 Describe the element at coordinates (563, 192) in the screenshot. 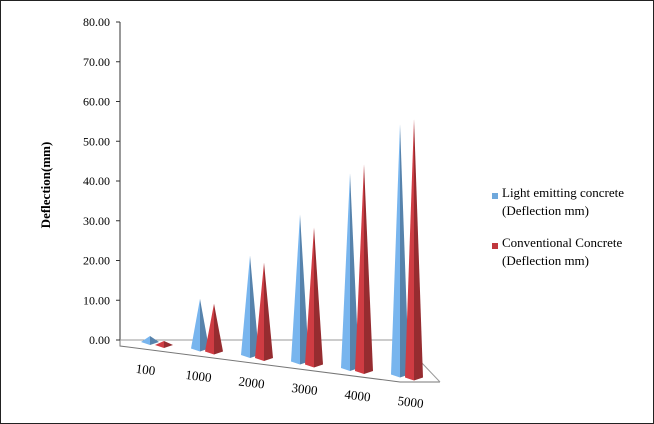

I see `legend-entry-text: Light emitting concrete` at that location.